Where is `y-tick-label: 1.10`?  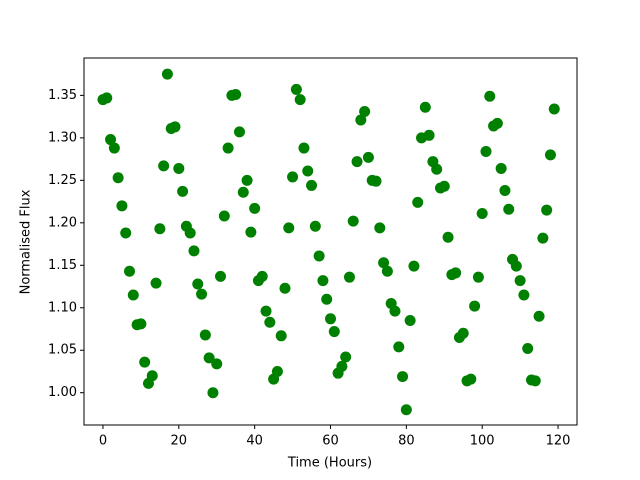 y-tick-label: 1.10 is located at coordinates (62, 307).